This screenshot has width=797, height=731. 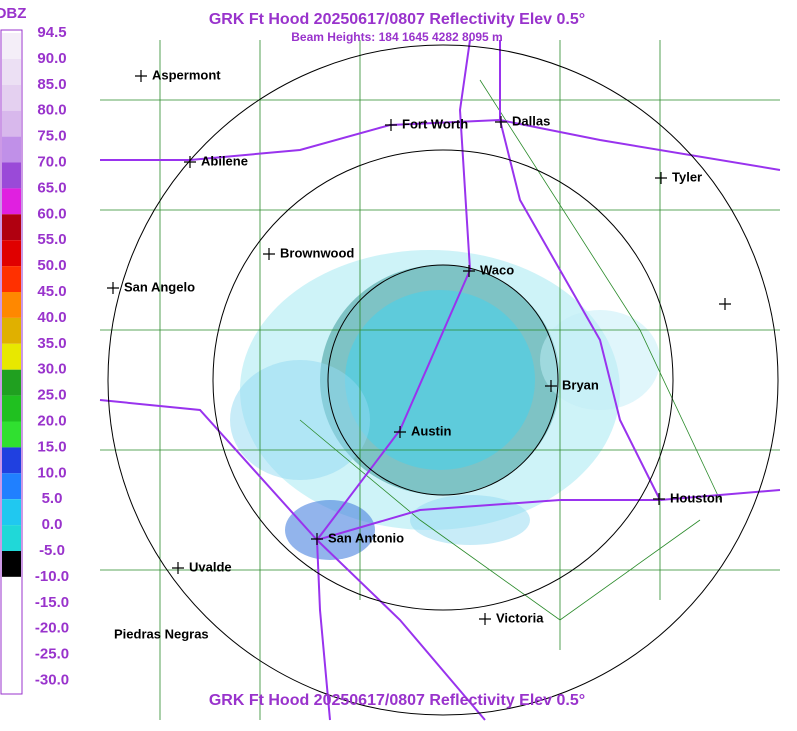 What do you see at coordinates (224, 160) in the screenshot?
I see `city-label: Abilene` at bounding box center [224, 160].